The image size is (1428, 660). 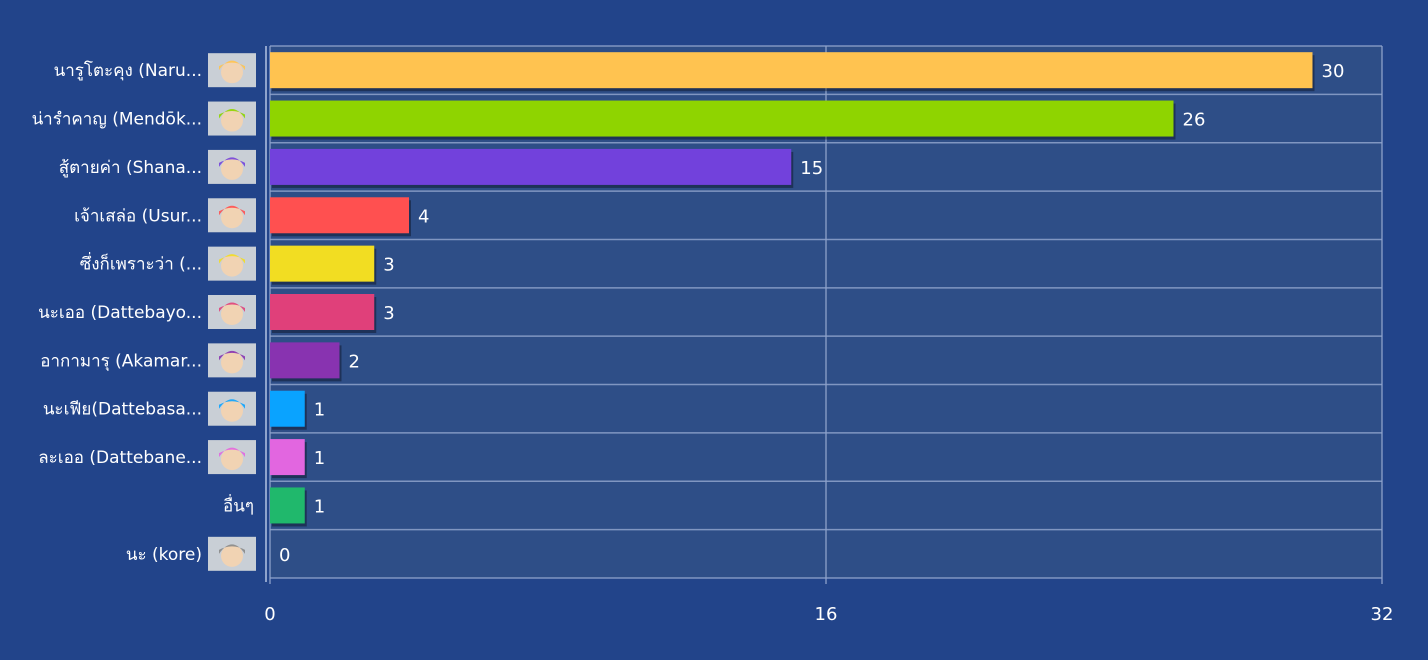 What do you see at coordinates (232, 118) in the screenshot?
I see `shikamaru-icon` at bounding box center [232, 118].